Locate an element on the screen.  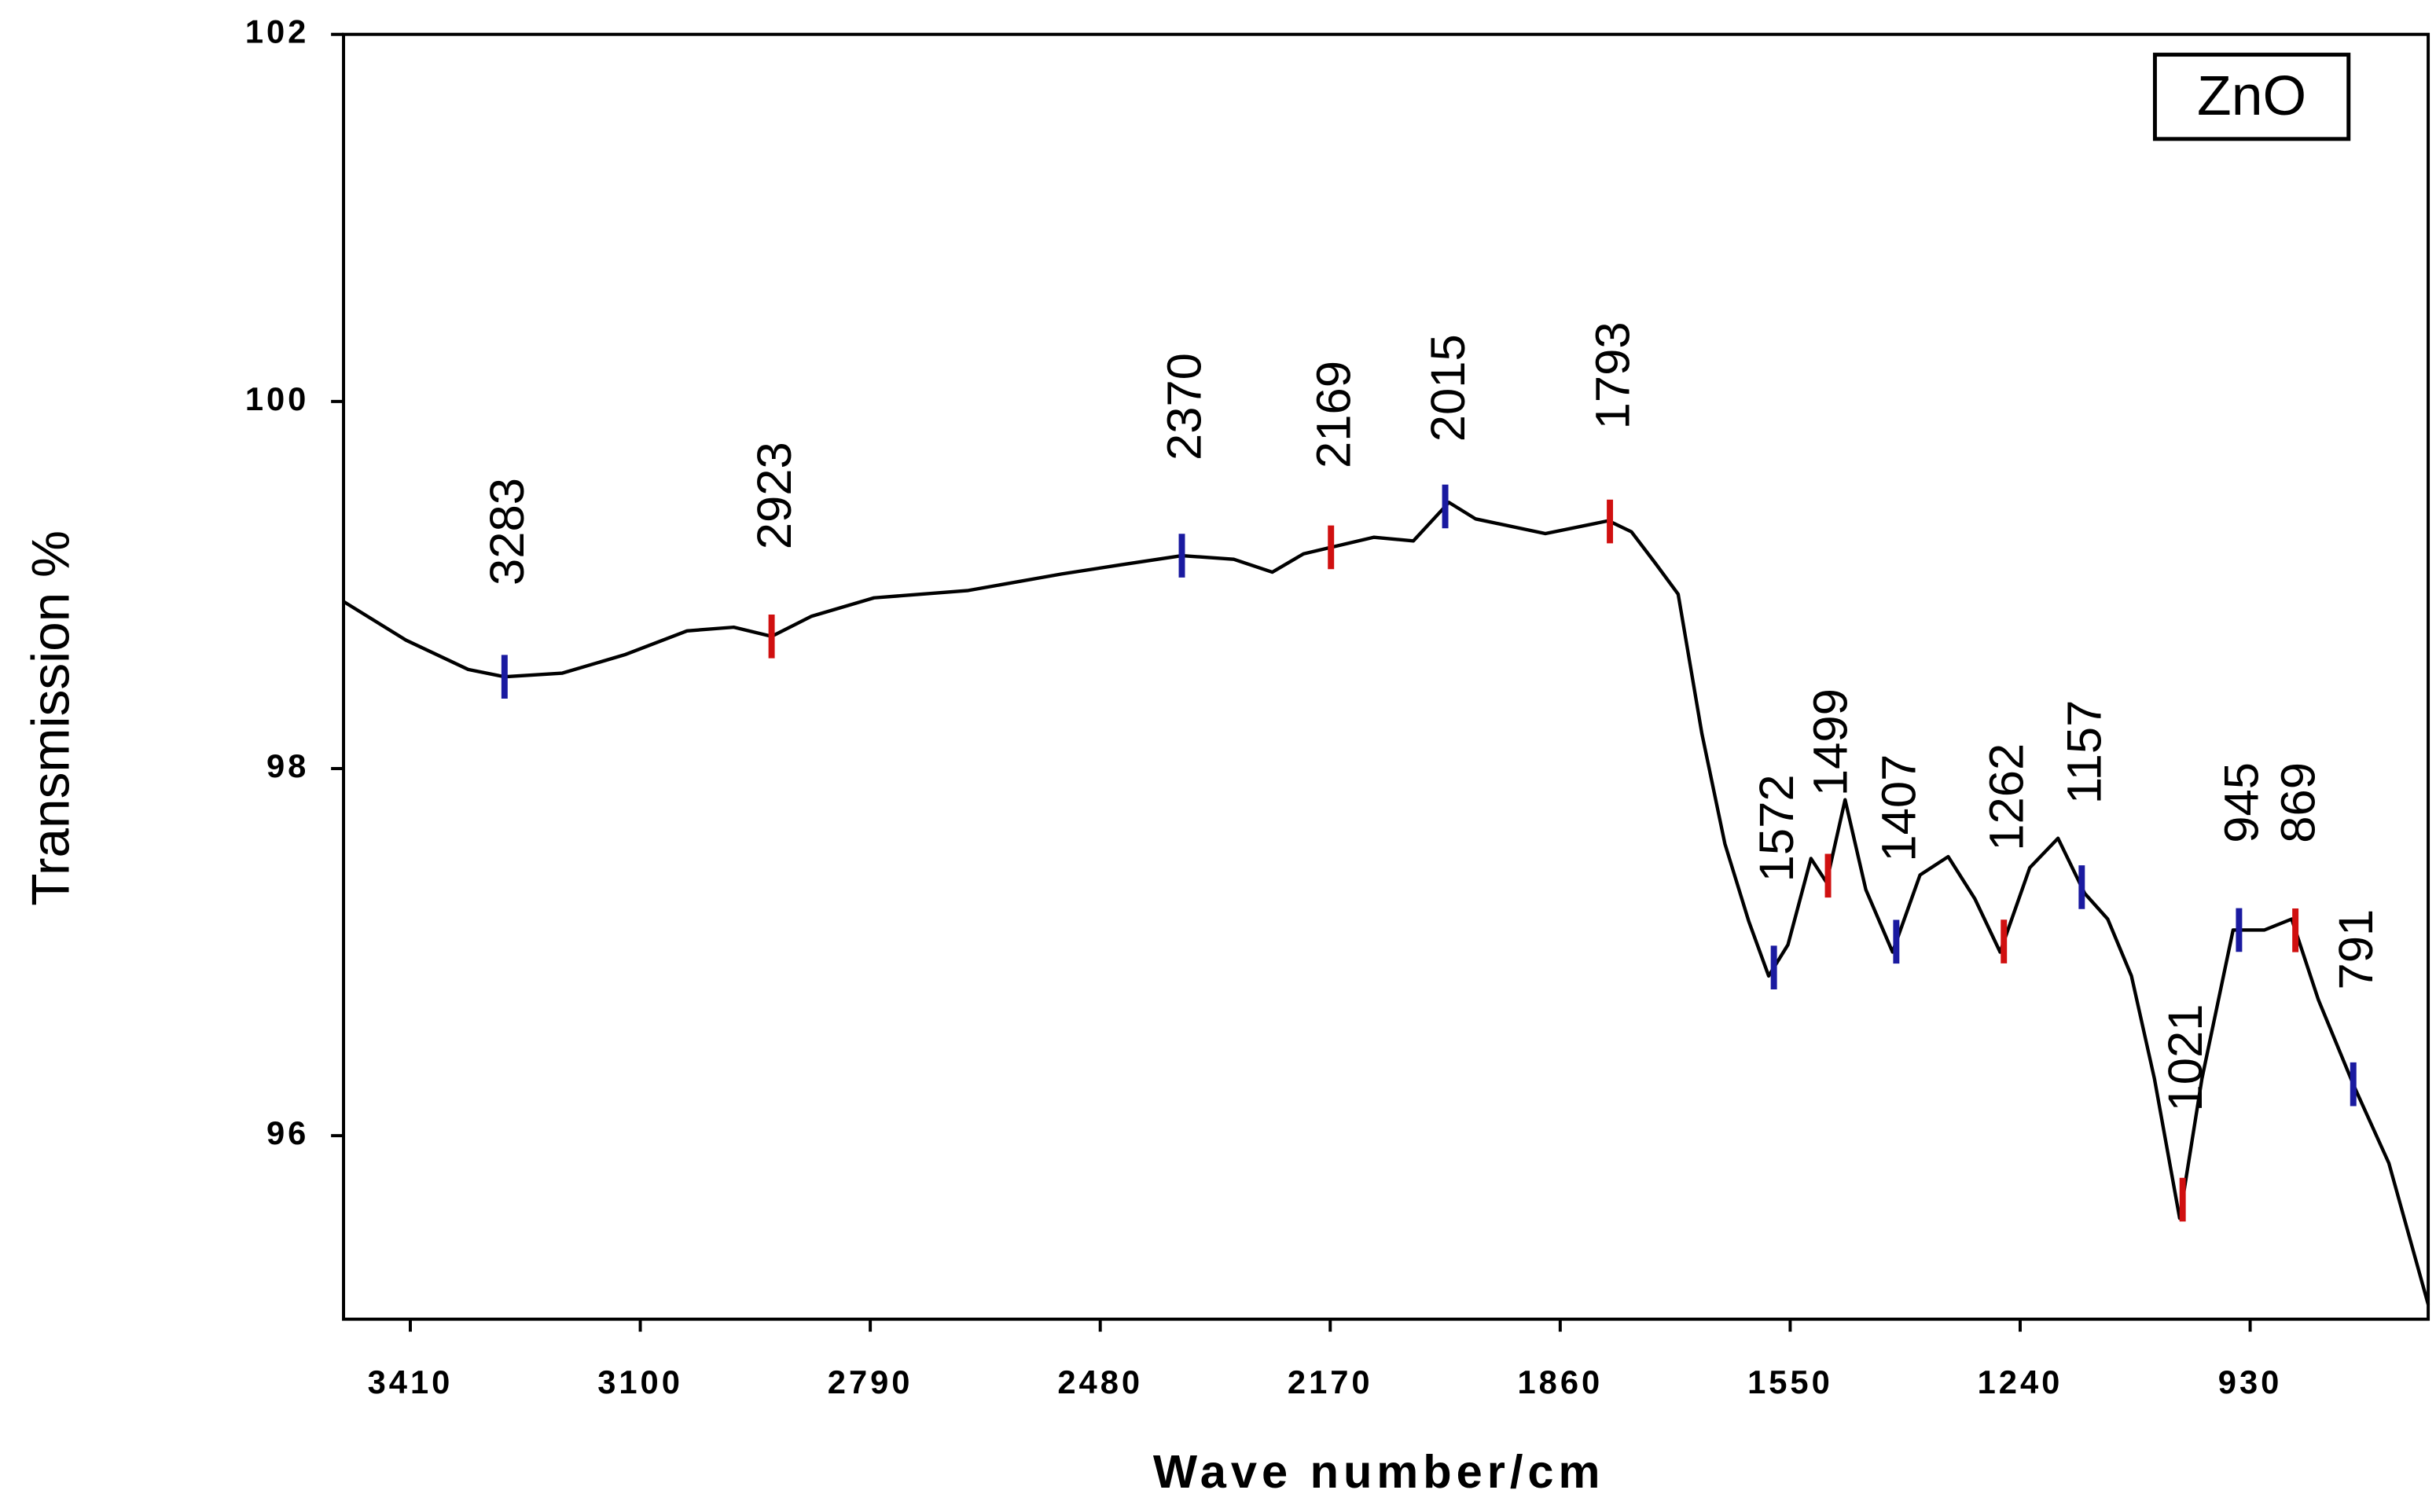
peak-label: 1499 is located at coordinates (1831, 742).